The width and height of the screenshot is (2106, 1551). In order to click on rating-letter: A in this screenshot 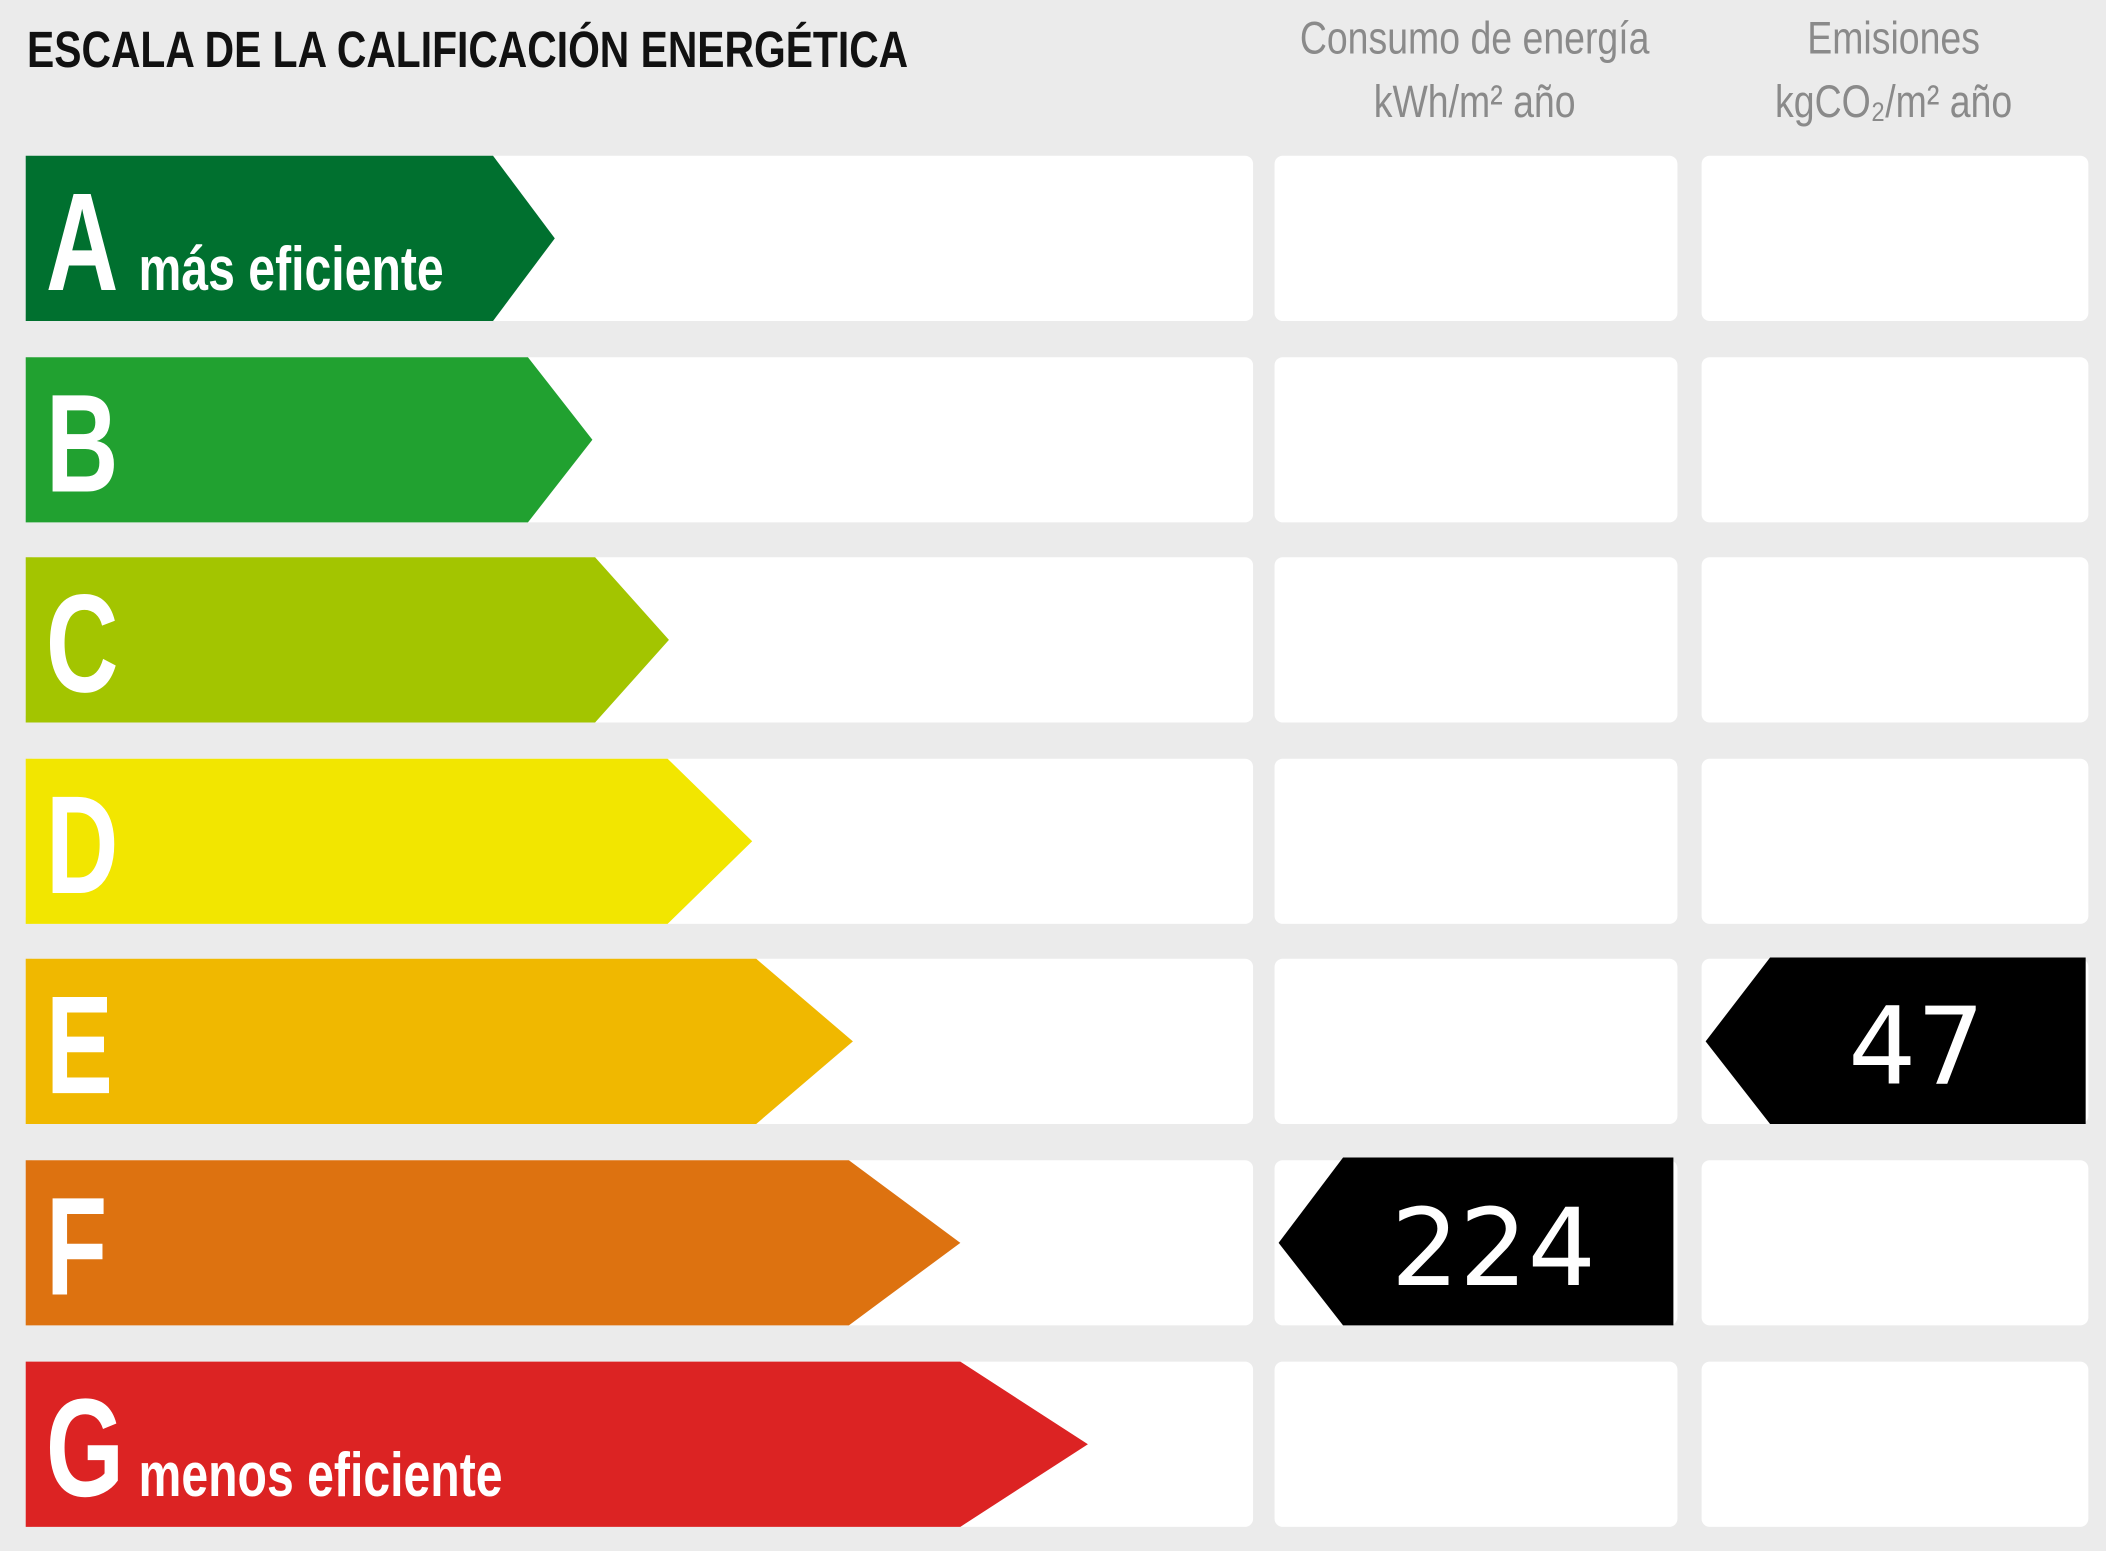, I will do `click(82, 242)`.